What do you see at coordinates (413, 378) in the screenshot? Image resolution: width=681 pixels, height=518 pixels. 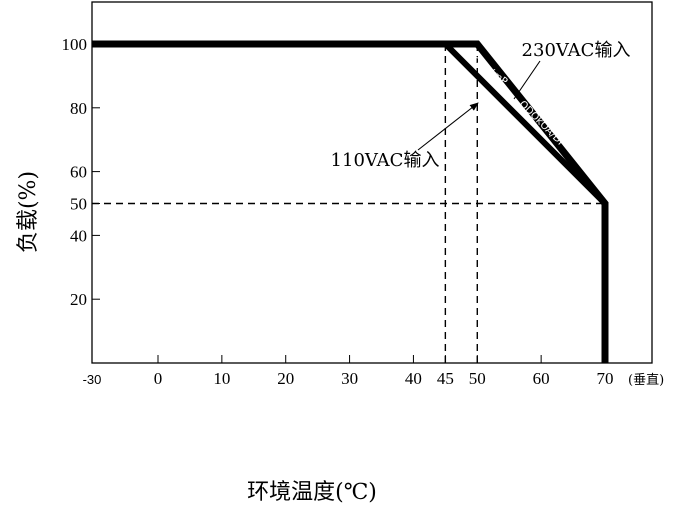 I see `x-tick-label: 40` at bounding box center [413, 378].